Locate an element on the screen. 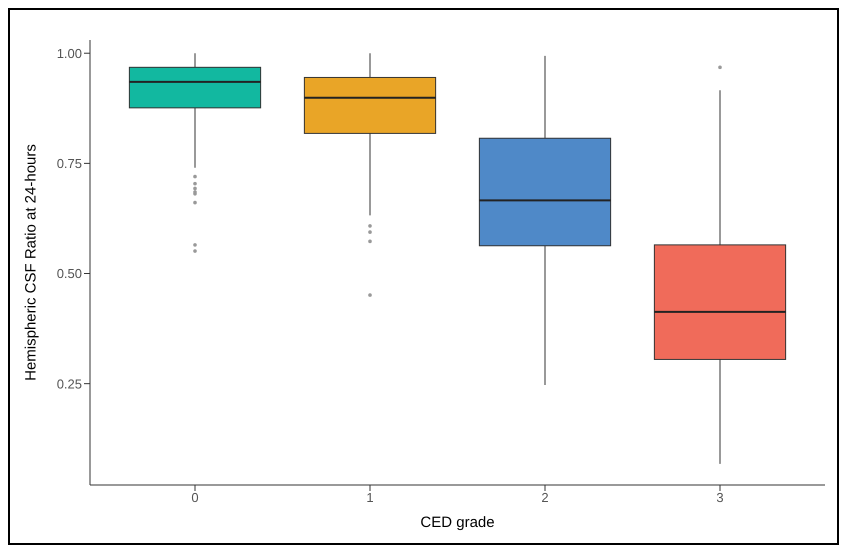 This screenshot has height=551, width=847. y-tick-label: 0.75 is located at coordinates (69, 163).